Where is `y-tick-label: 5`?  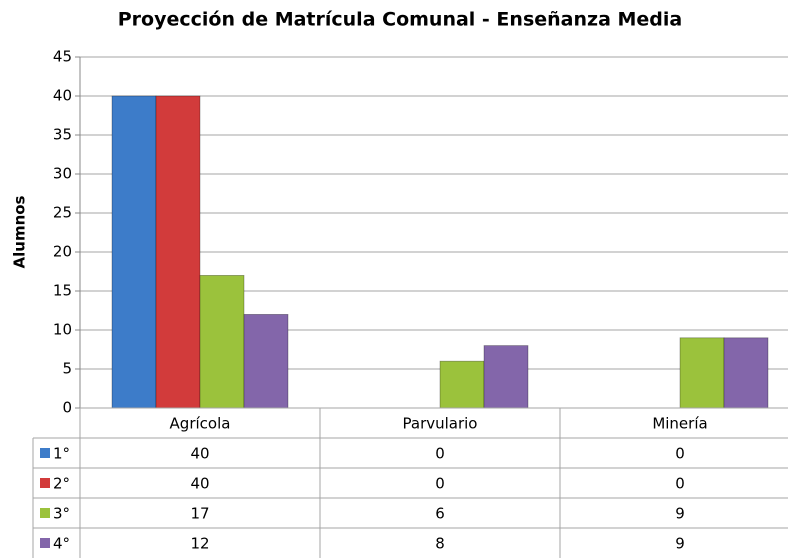
y-tick-label: 5 is located at coordinates (67, 369).